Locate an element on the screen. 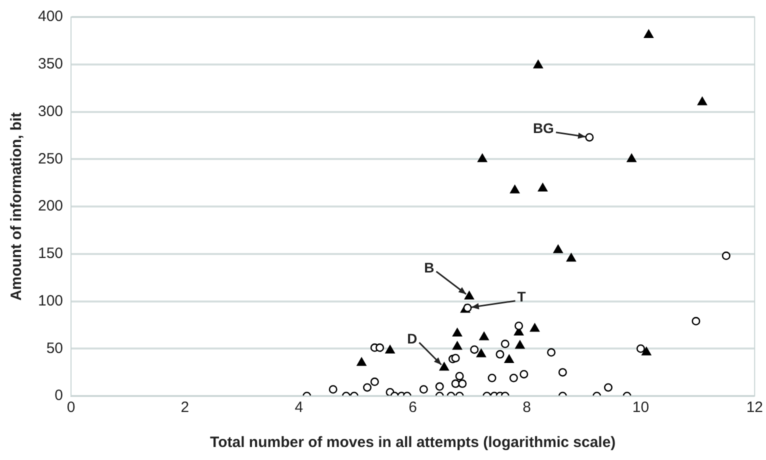 Image resolution: width=766 pixels, height=460 pixels. x-tick-label: 4 is located at coordinates (299, 407).